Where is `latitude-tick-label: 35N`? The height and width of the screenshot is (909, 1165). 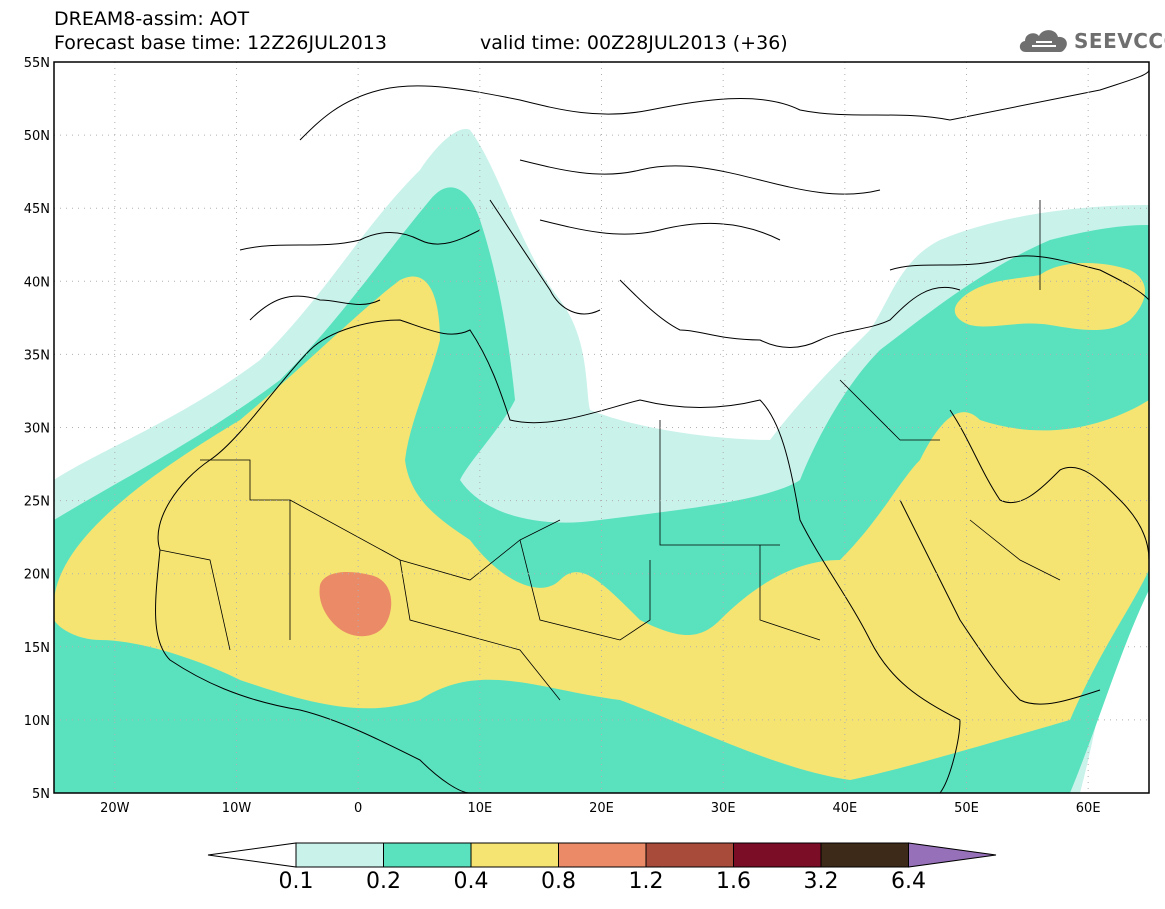 latitude-tick-label: 35N is located at coordinates (37, 355).